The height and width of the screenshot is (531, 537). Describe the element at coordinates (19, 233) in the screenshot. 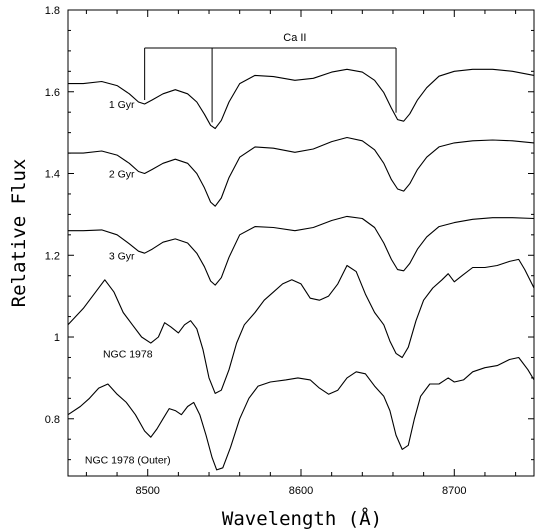

I see `y-axis-title: Relative Flux` at that location.